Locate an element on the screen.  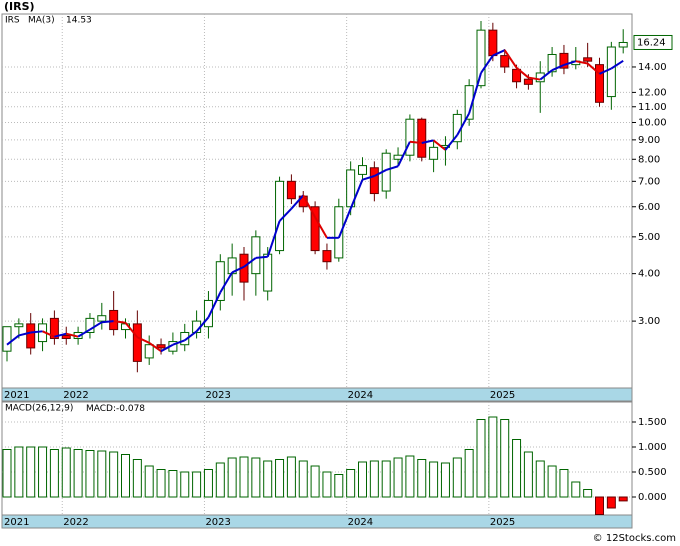
y-tick-label: 0.500 is located at coordinates (652, 472).